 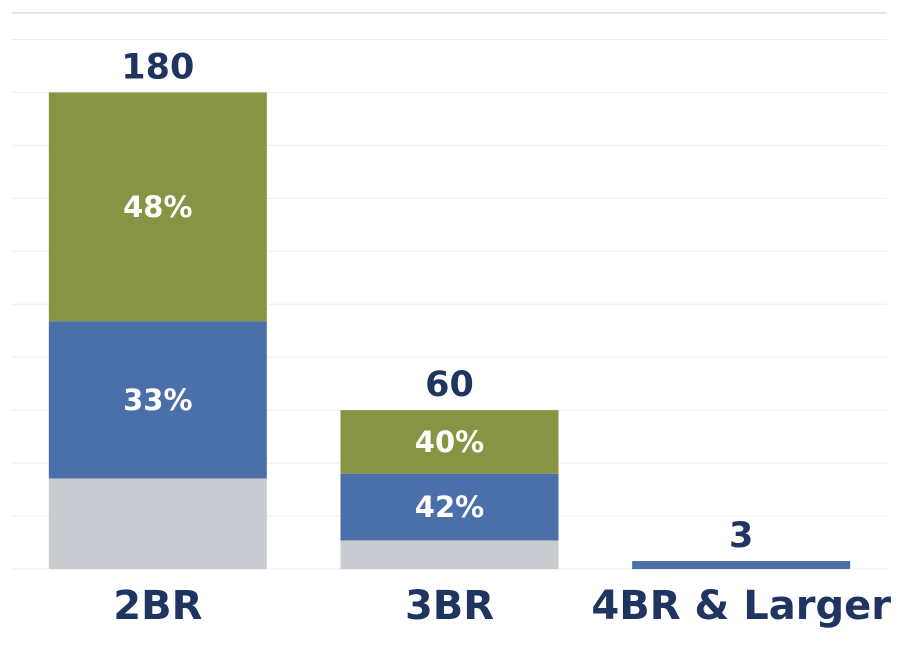 What do you see at coordinates (449, 385) in the screenshot?
I see `total-label: 60` at bounding box center [449, 385].